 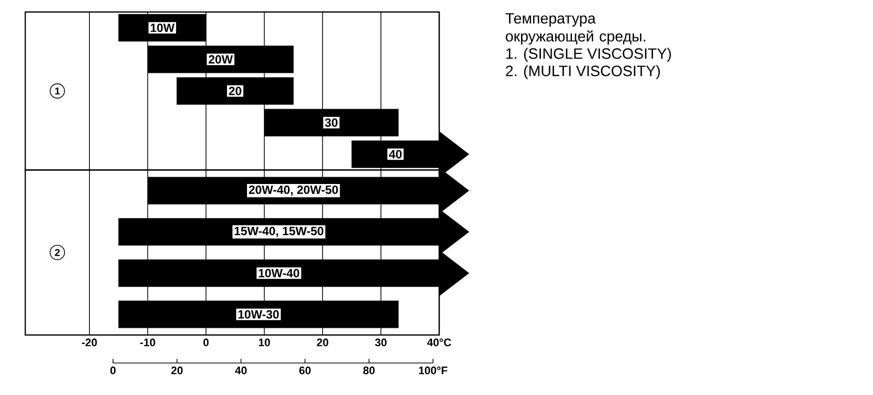 What do you see at coordinates (279, 273) in the screenshot?
I see `y-tick-label: 10W-40` at bounding box center [279, 273].